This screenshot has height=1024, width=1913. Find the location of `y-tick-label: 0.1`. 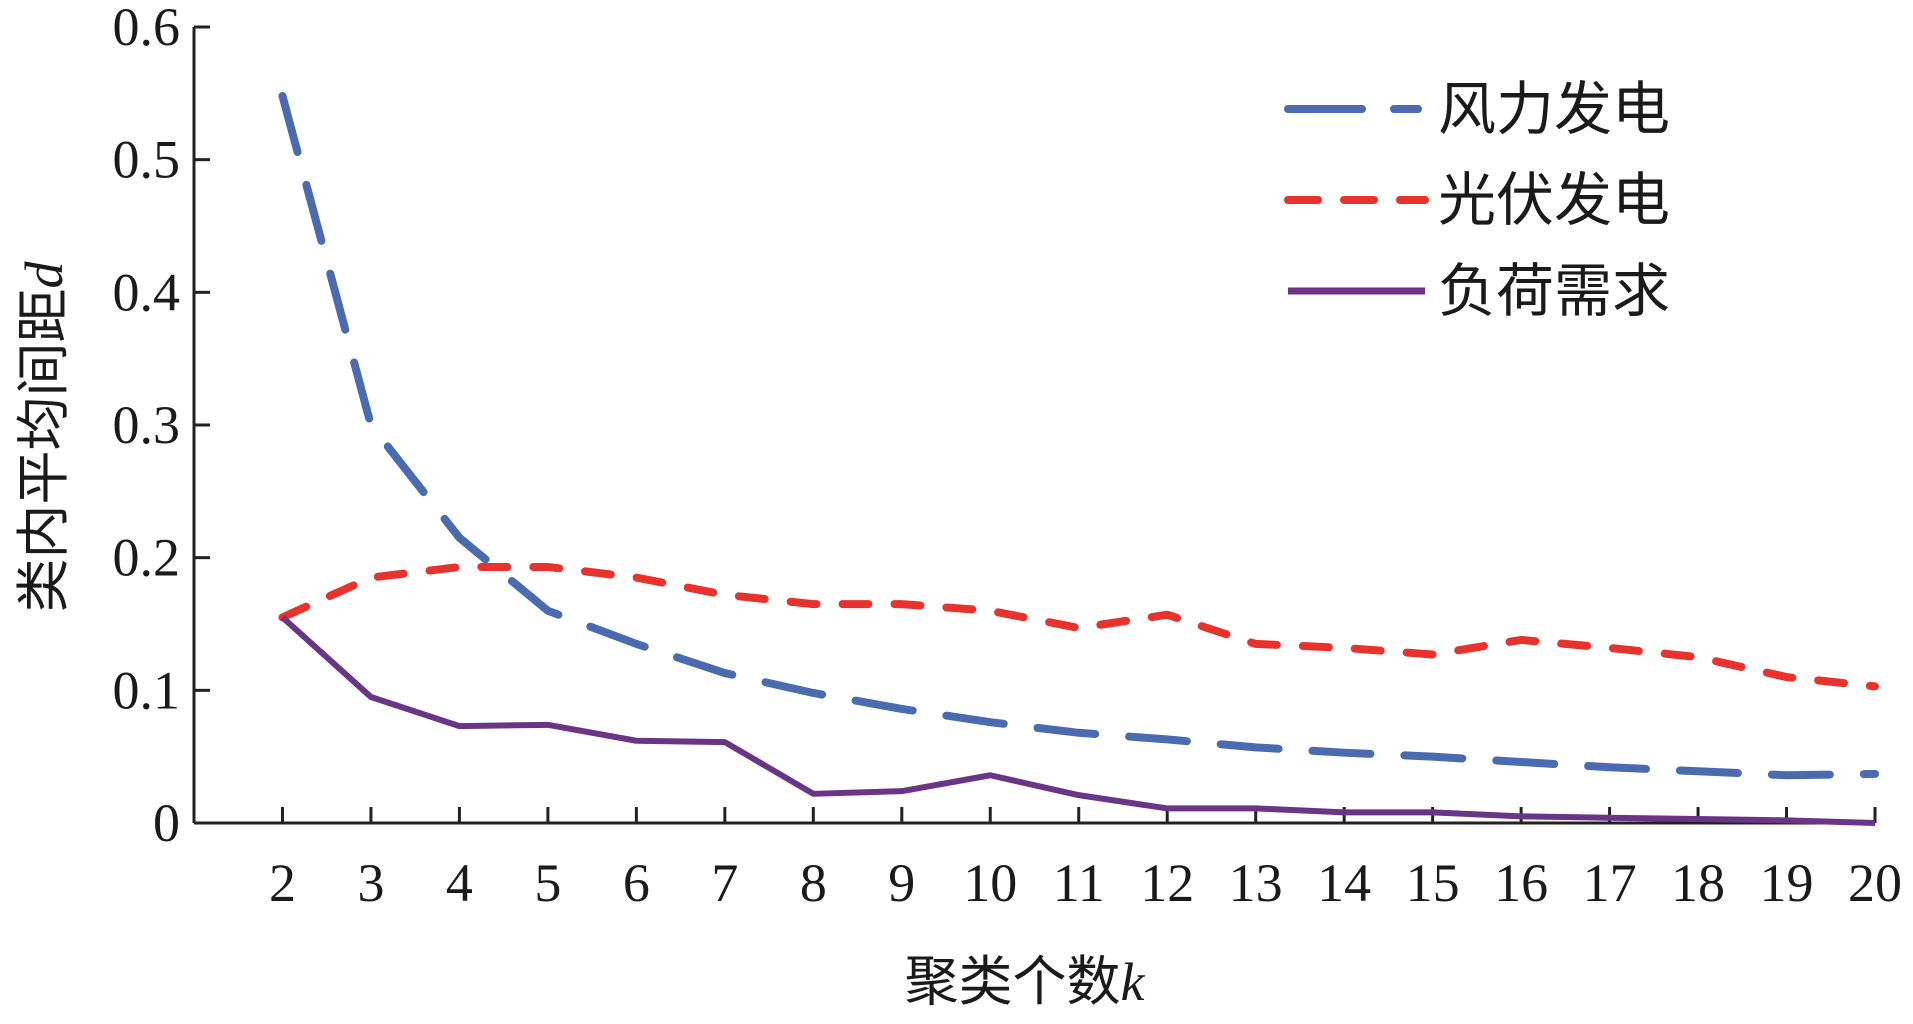

y-tick-label: 0.1 is located at coordinates (147, 690).